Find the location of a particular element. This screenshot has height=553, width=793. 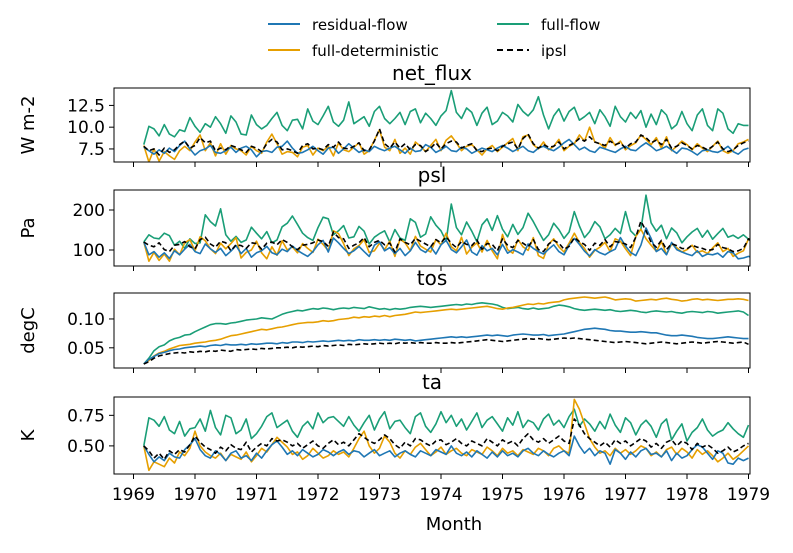

legend-label: residual-flow is located at coordinates (360, 25).